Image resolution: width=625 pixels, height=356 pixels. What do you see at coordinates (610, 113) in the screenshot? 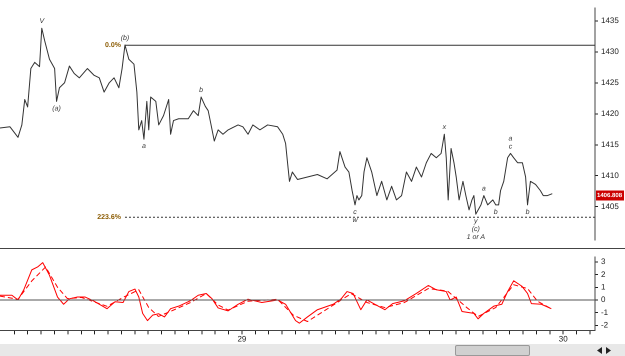
I see `y-tick-label: 1420` at bounding box center [610, 113].